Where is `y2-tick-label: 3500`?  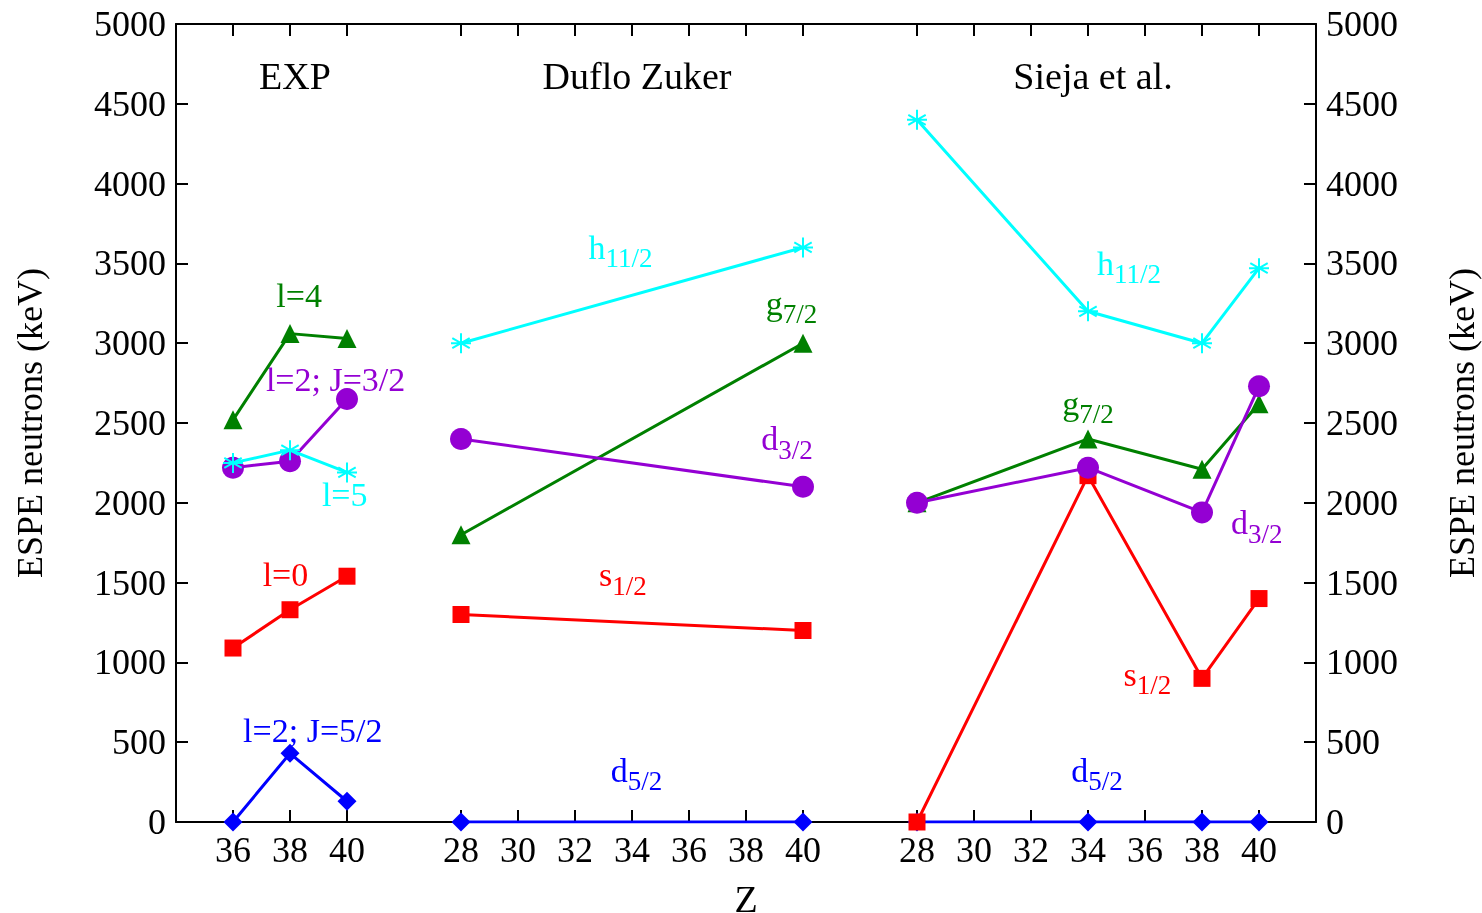
y2-tick-label: 3500 is located at coordinates (1362, 263).